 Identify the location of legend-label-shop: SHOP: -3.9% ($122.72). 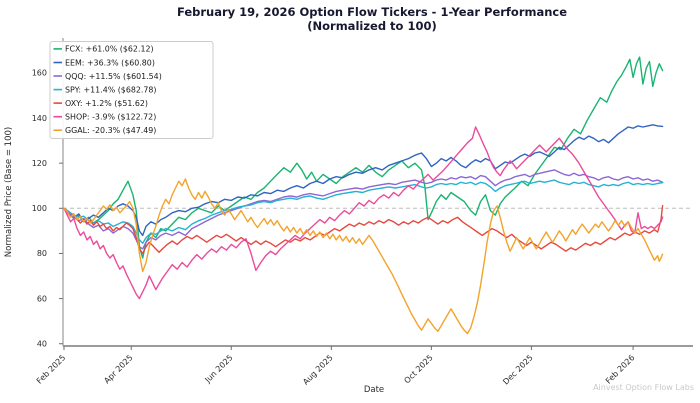
(110, 117).